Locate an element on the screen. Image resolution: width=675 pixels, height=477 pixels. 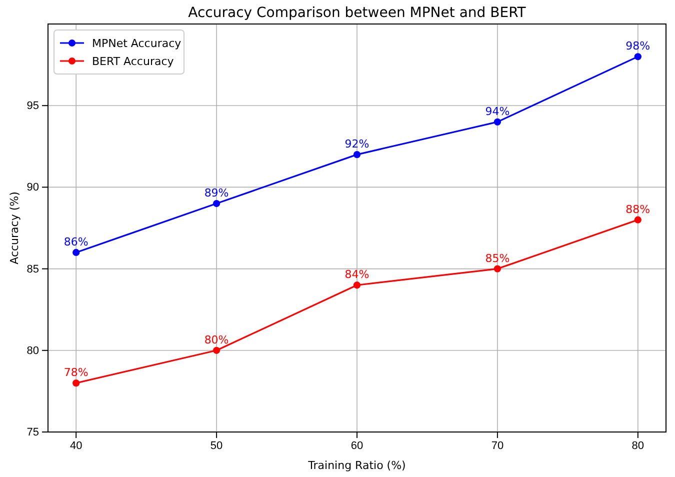
data-label: 78% is located at coordinates (76, 373).